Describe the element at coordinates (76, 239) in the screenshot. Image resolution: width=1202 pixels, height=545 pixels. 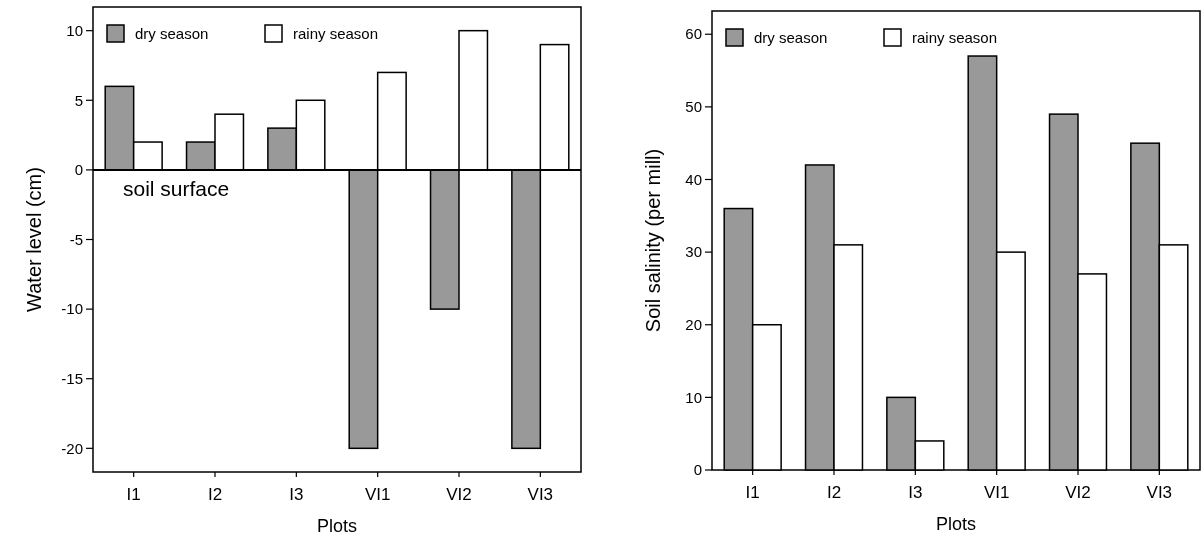
I see `y-tick-label: -5` at that location.